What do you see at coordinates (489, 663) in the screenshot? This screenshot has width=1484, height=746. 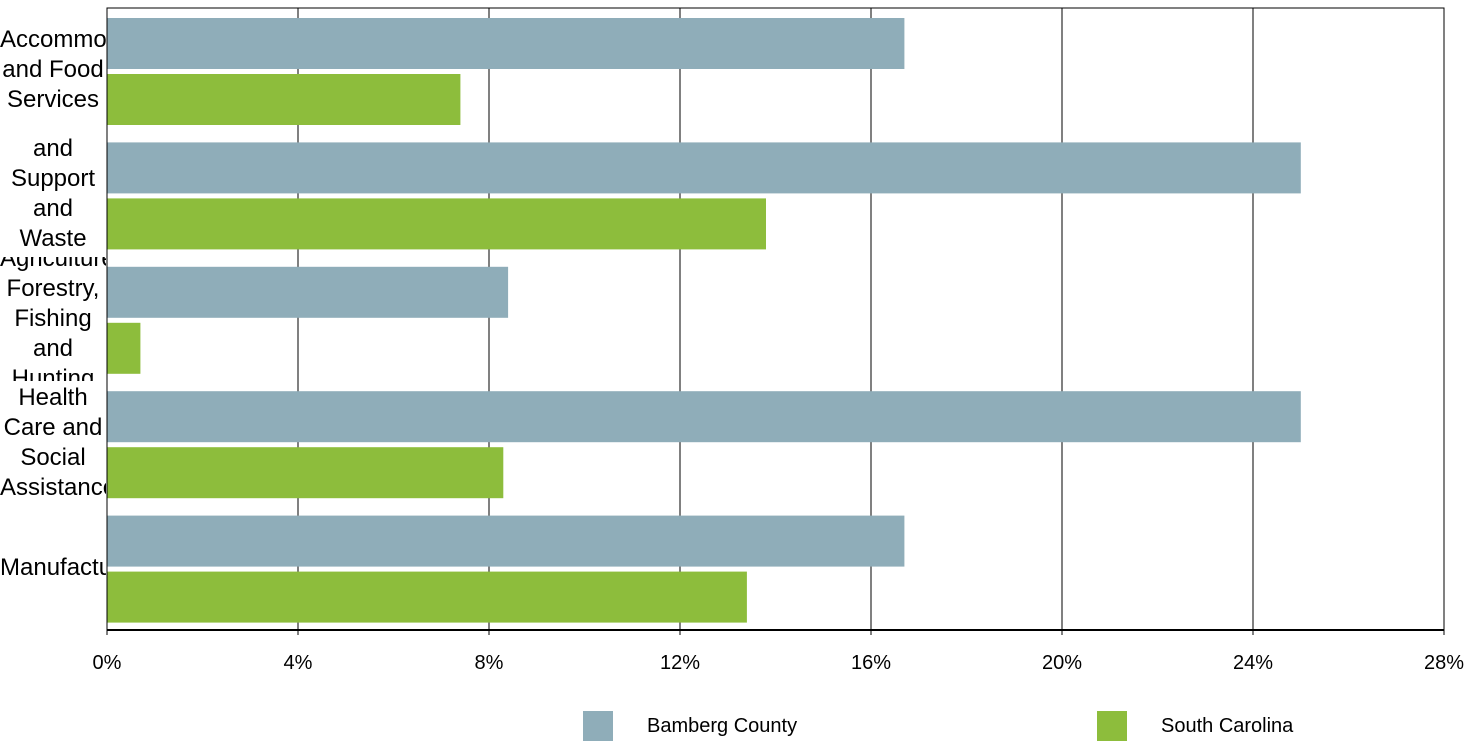 I see `x-tick-label: 8%` at bounding box center [489, 663].